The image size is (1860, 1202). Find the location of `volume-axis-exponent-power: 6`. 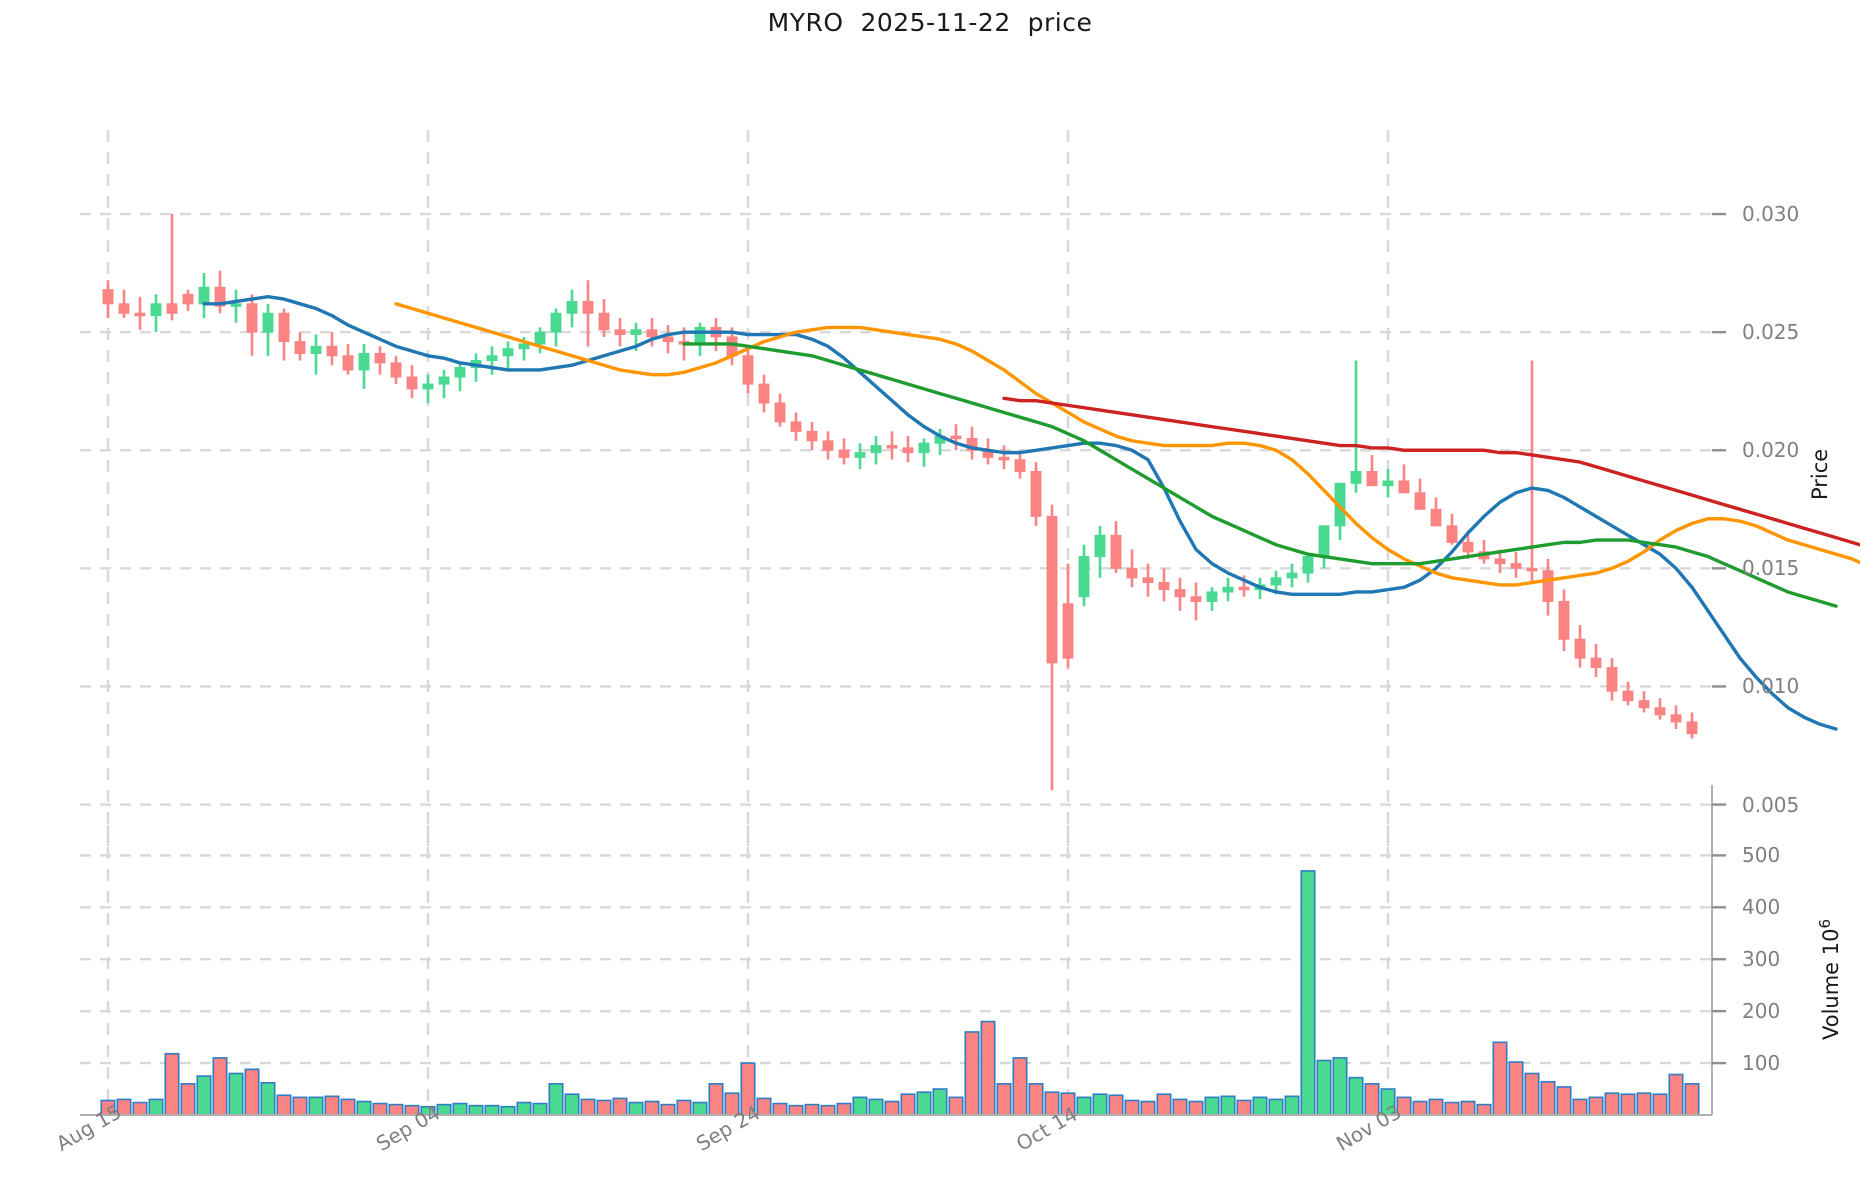

volume-axis-exponent-power: 6 is located at coordinates (1825, 923).